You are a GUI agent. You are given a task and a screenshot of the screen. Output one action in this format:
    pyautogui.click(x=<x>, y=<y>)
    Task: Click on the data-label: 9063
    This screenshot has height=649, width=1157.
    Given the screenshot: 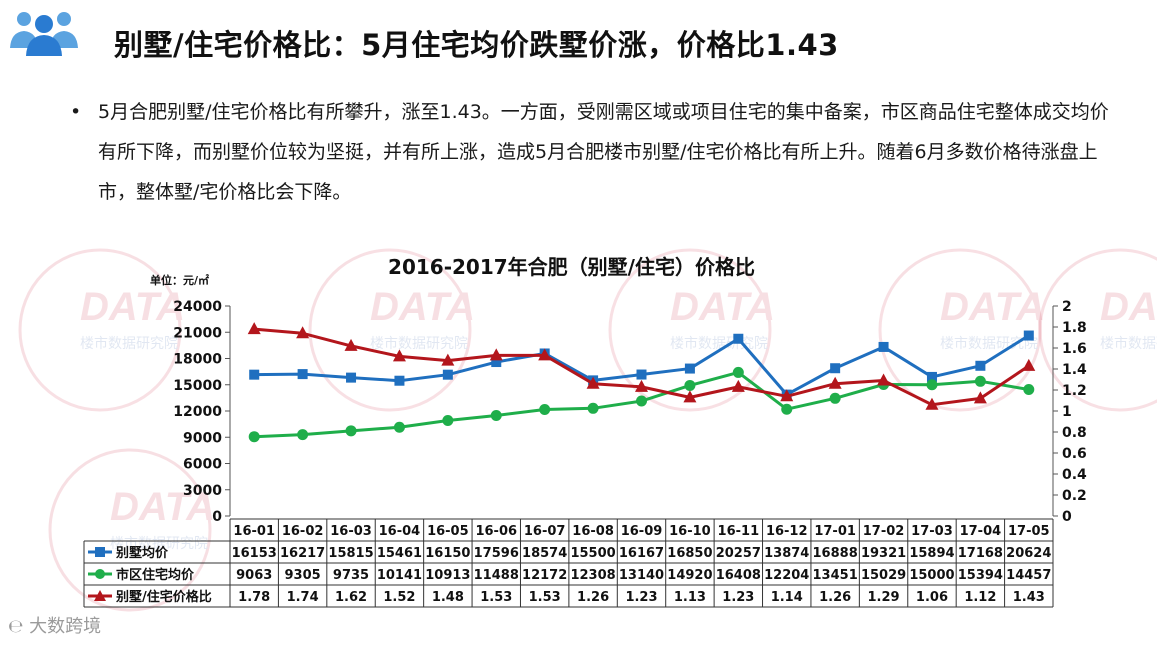 What is the action you would take?
    pyautogui.click(x=254, y=575)
    